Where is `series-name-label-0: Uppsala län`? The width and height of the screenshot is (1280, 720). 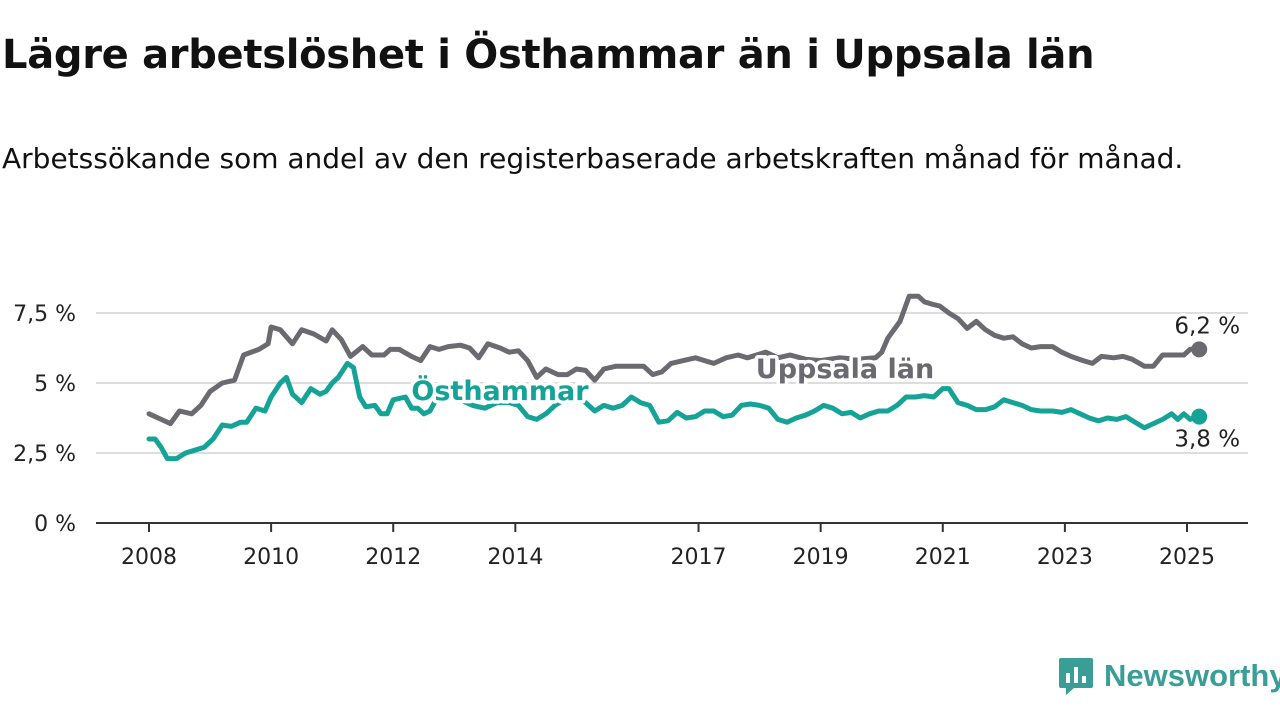 series-name-label-0: Uppsala län is located at coordinates (845, 369).